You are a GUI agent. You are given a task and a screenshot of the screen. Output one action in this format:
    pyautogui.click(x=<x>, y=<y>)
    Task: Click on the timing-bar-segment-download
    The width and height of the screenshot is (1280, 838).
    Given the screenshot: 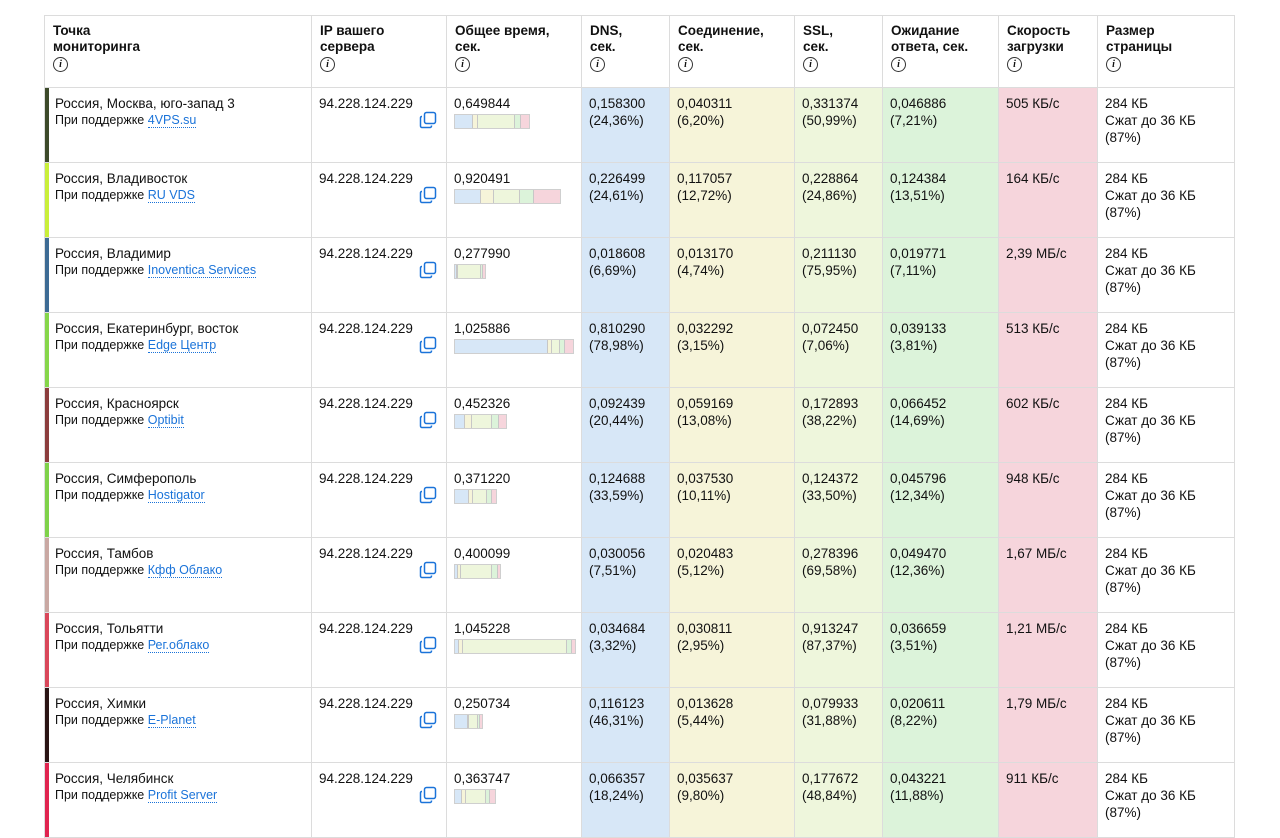 What is the action you would take?
    pyautogui.click(x=484, y=271)
    